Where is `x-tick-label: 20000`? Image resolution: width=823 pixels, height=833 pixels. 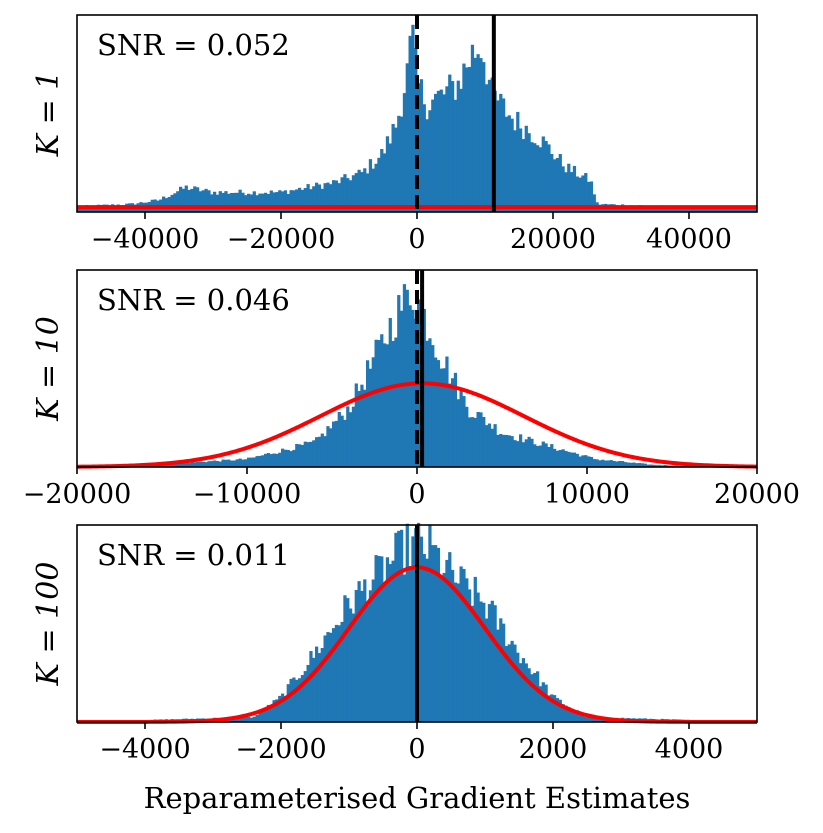 x-tick-label: 20000 is located at coordinates (757, 494).